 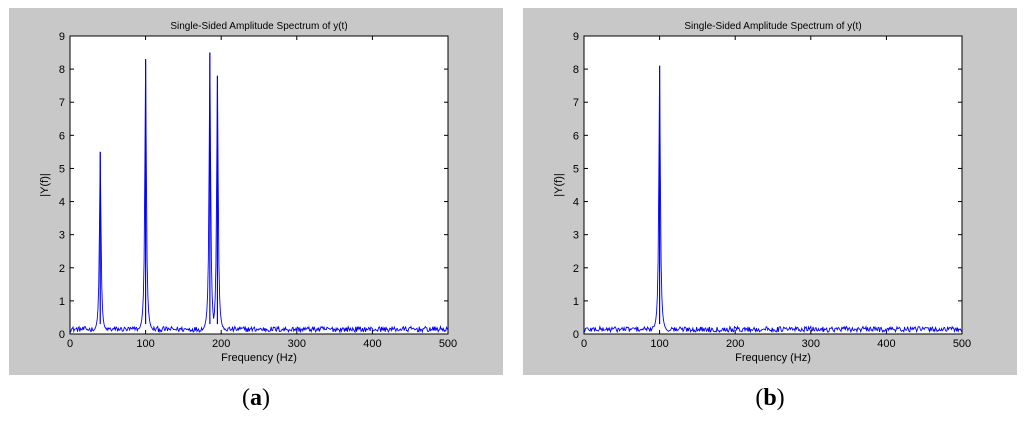 I want to click on caption-b-letter: b, so click(x=770, y=398).